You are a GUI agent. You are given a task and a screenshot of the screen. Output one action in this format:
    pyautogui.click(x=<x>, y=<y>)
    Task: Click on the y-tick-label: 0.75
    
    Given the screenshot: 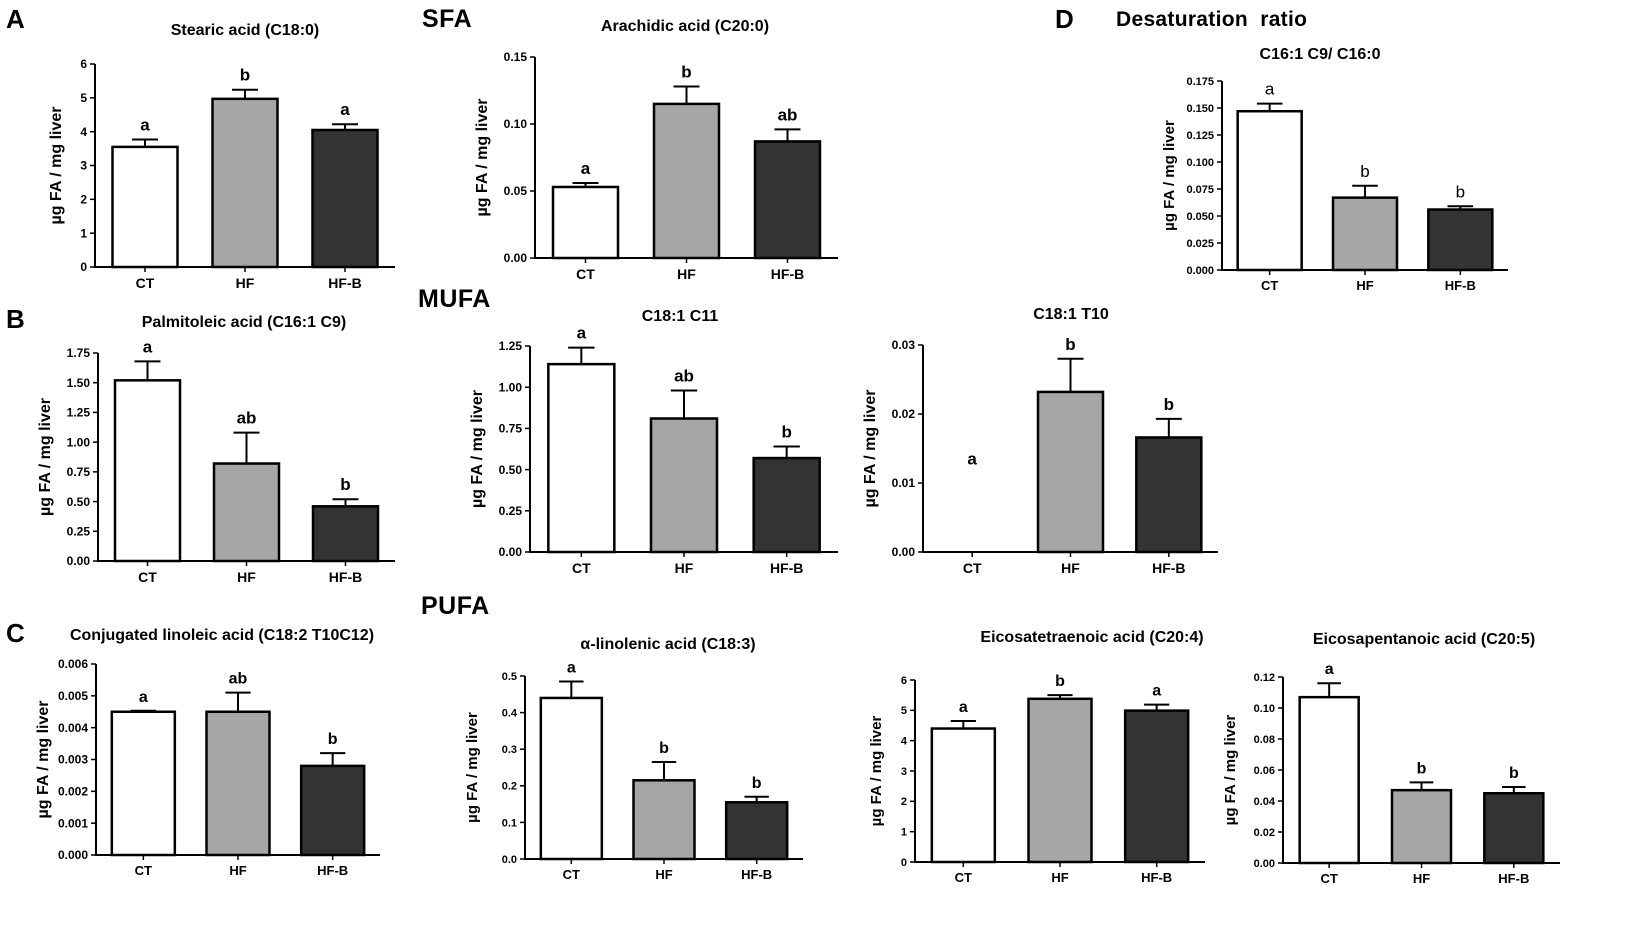 What is the action you would take?
    pyautogui.click(x=511, y=429)
    